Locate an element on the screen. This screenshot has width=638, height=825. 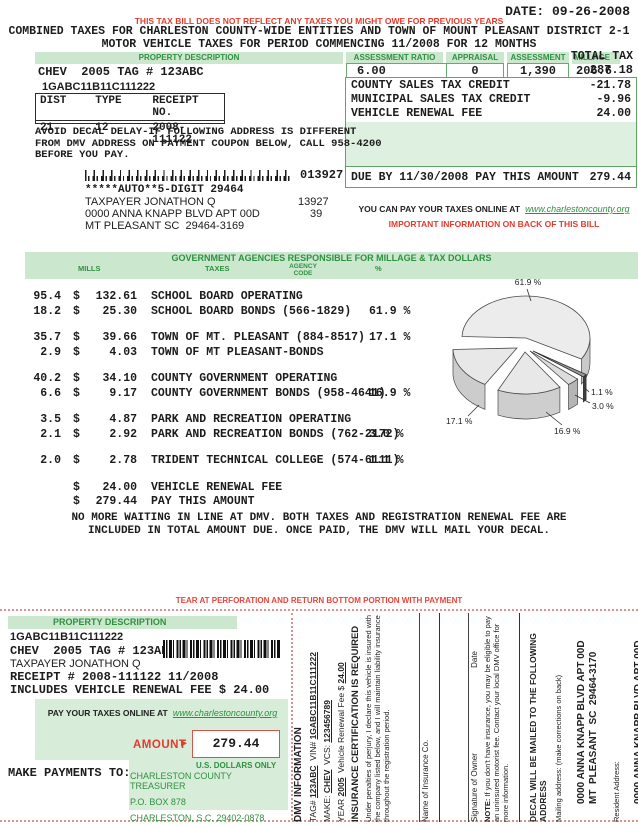
agency-code-line1: AGENCY is located at coordinates (303, 266).